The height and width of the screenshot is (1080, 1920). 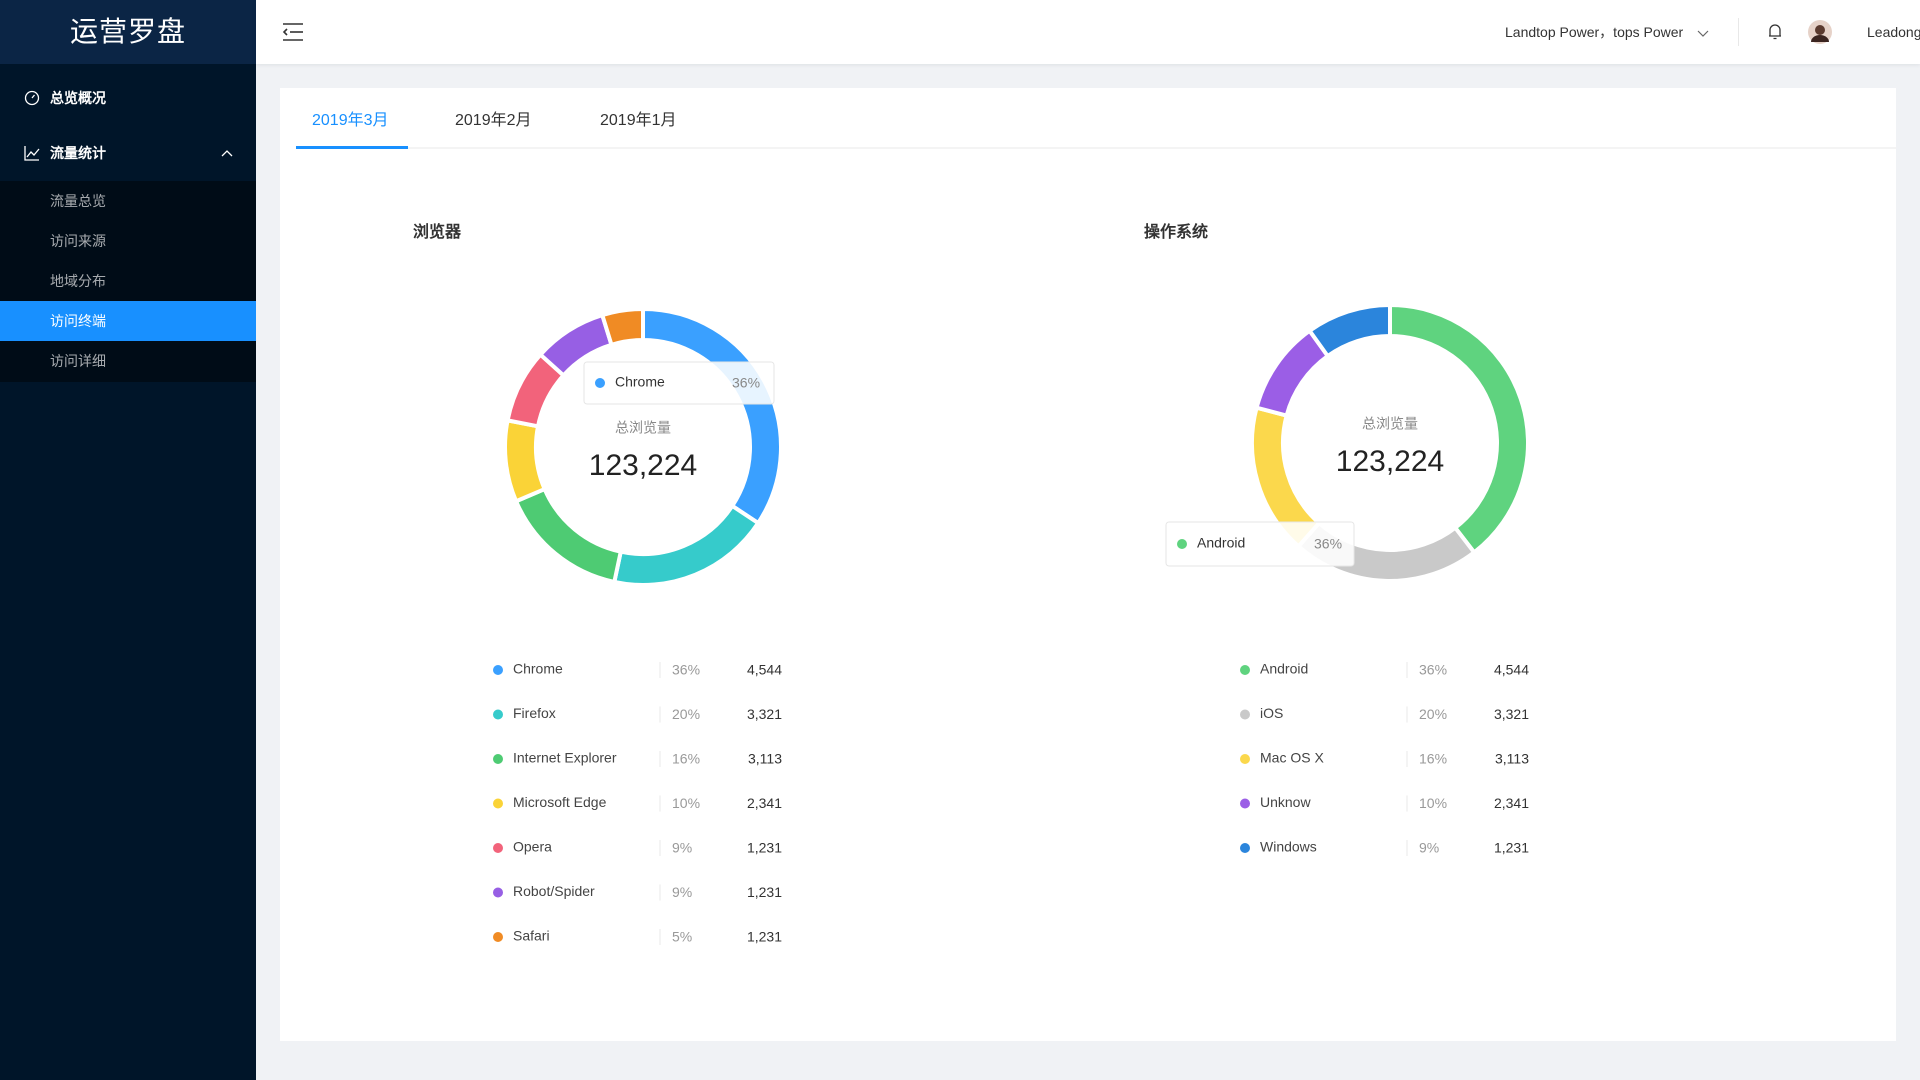 I want to click on menu-item: 总览概况, so click(x=128, y=98).